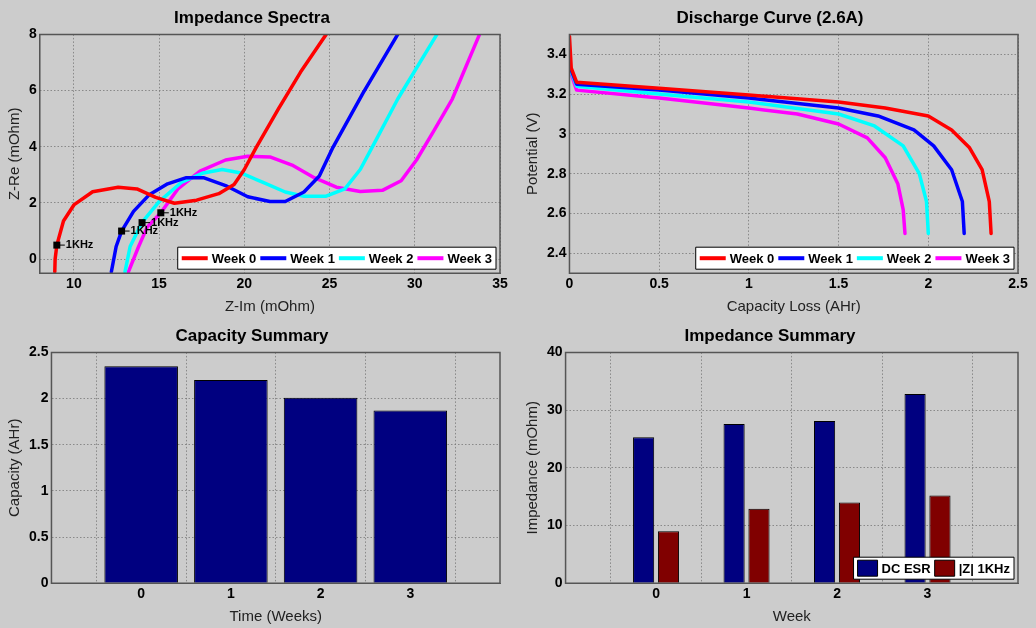  I want to click on y-axis-title: Potential (V), so click(532, 154).